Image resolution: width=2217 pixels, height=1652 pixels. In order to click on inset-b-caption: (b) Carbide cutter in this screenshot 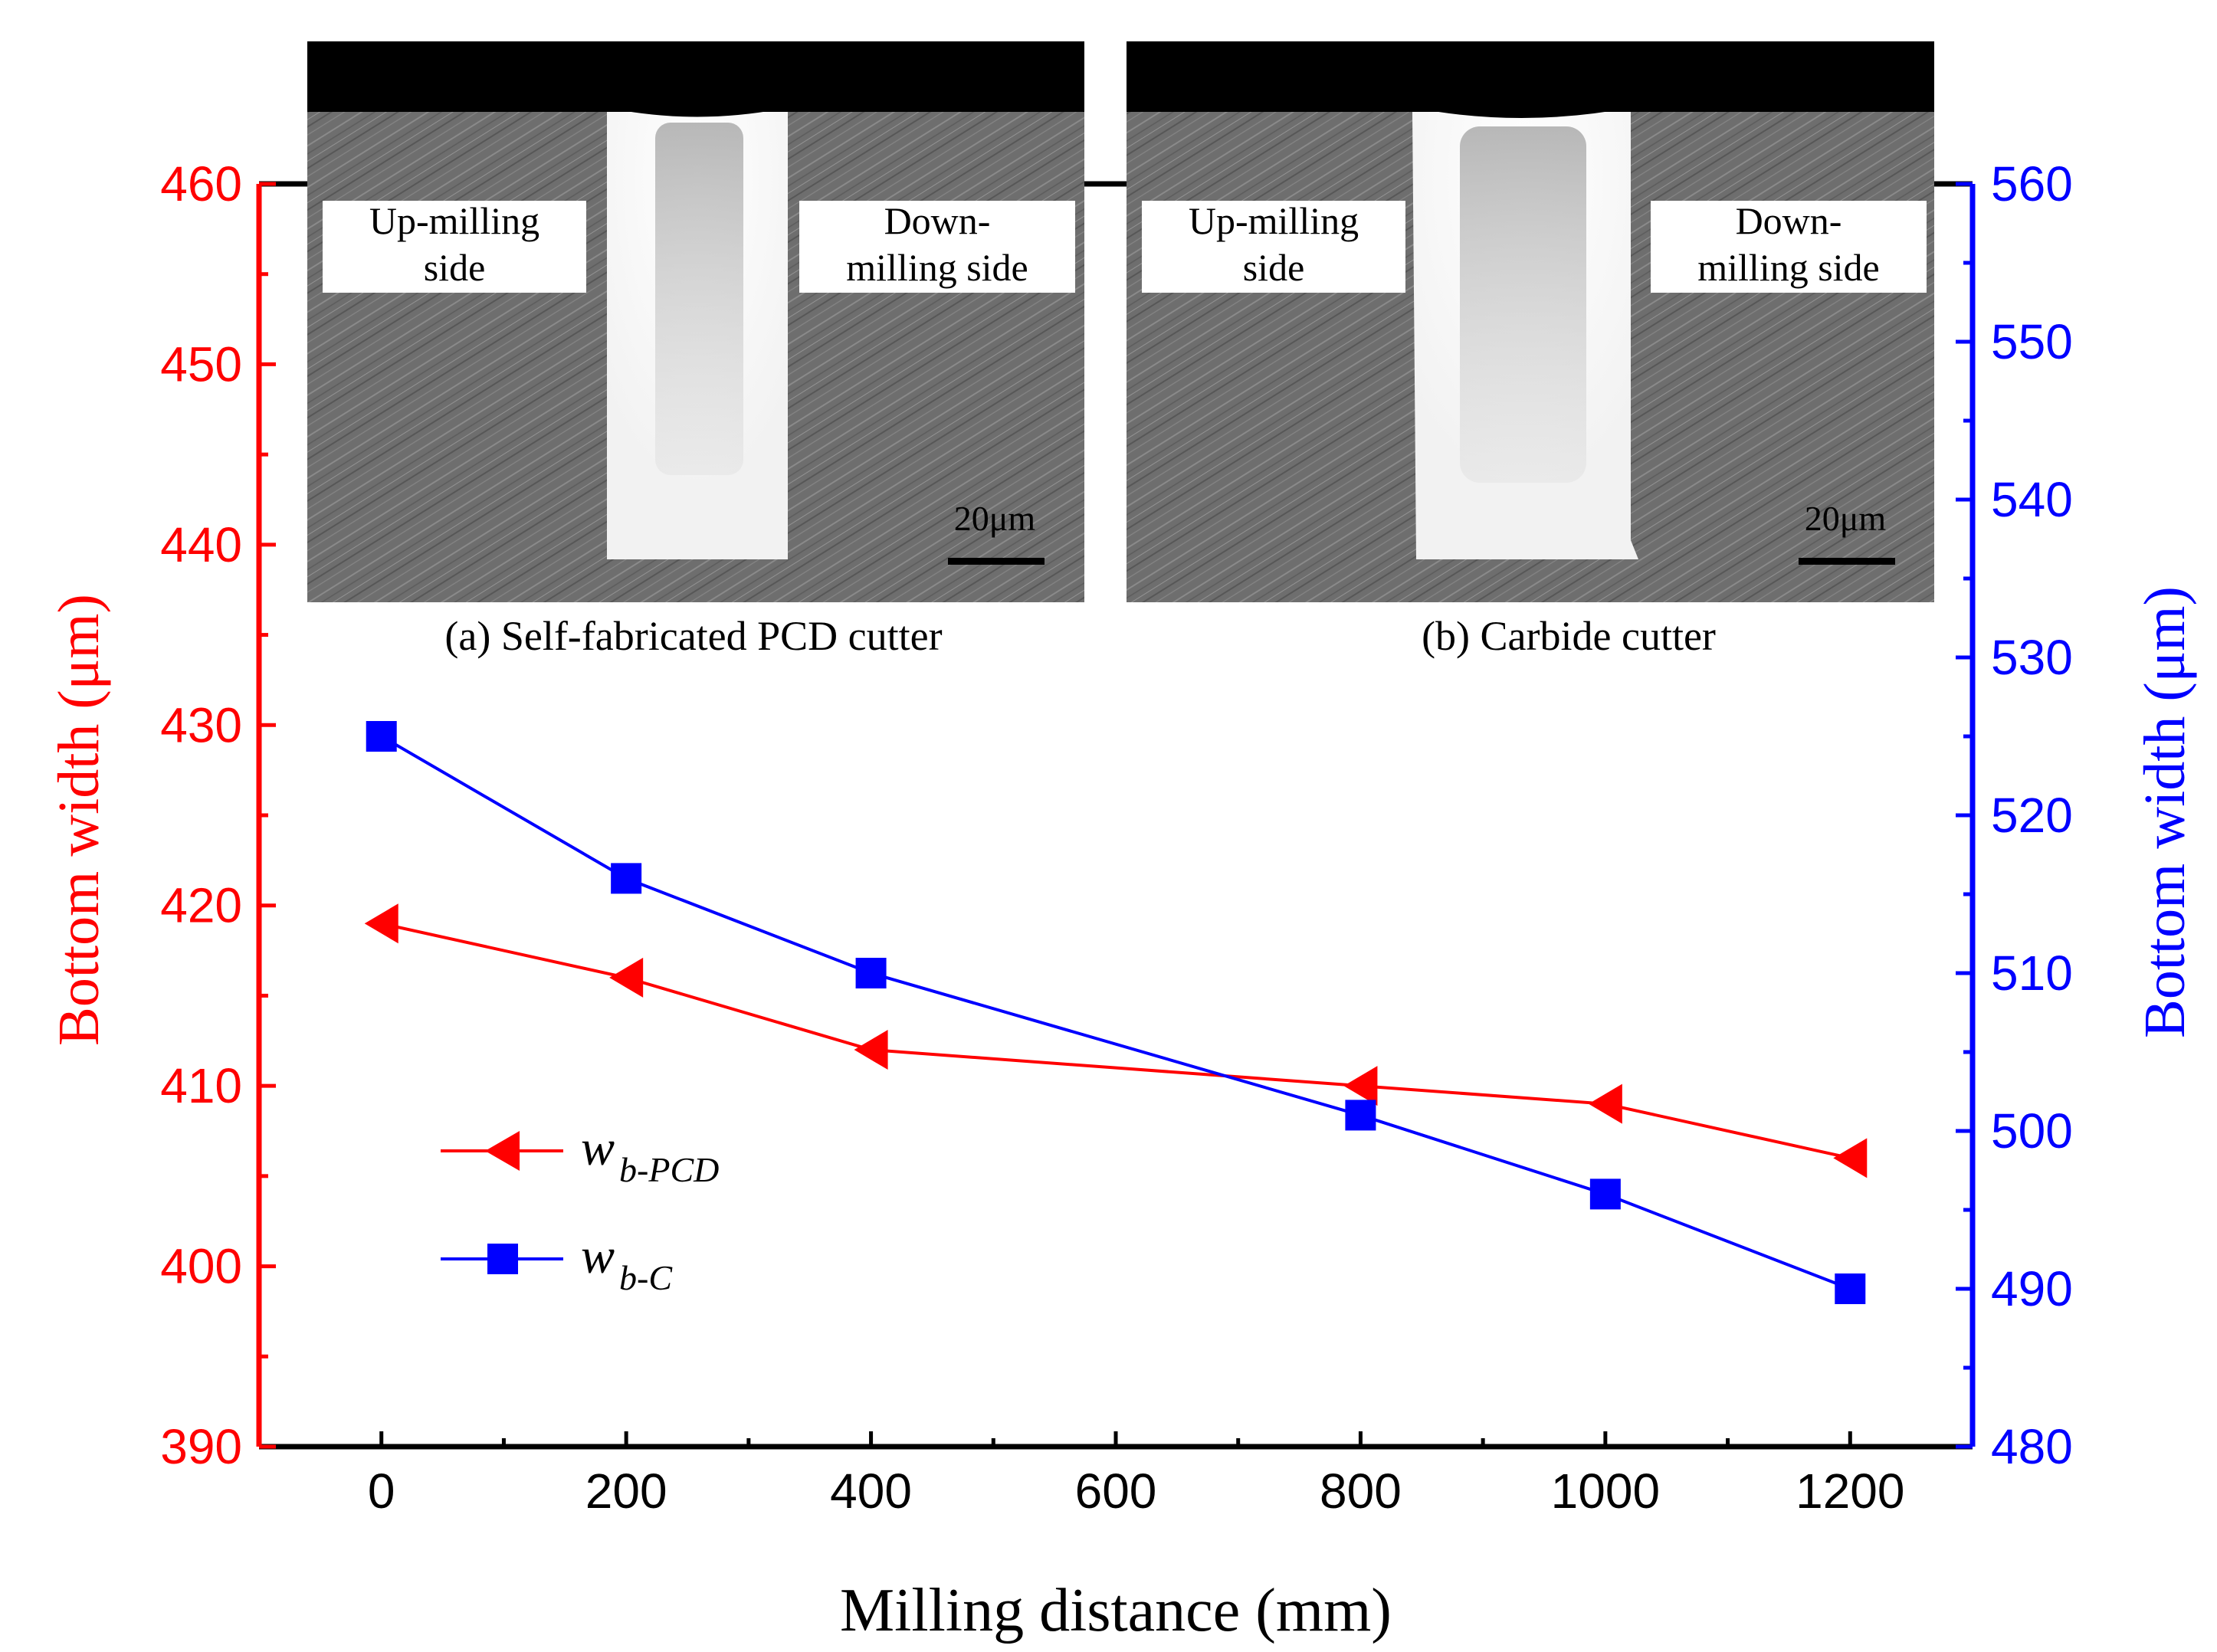, I will do `click(1569, 636)`.